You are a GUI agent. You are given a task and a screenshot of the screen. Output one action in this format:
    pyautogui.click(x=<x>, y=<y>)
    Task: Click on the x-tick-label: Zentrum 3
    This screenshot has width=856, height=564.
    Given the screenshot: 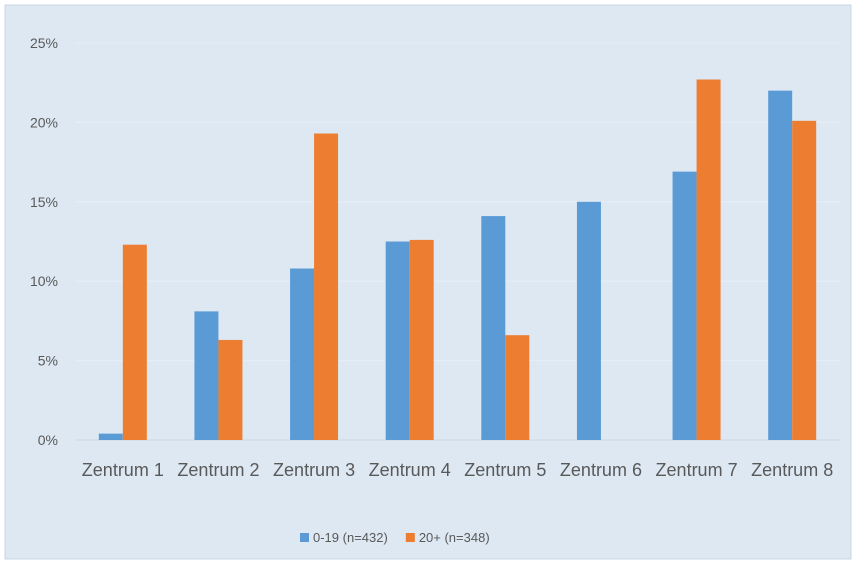 What is the action you would take?
    pyautogui.click(x=314, y=470)
    